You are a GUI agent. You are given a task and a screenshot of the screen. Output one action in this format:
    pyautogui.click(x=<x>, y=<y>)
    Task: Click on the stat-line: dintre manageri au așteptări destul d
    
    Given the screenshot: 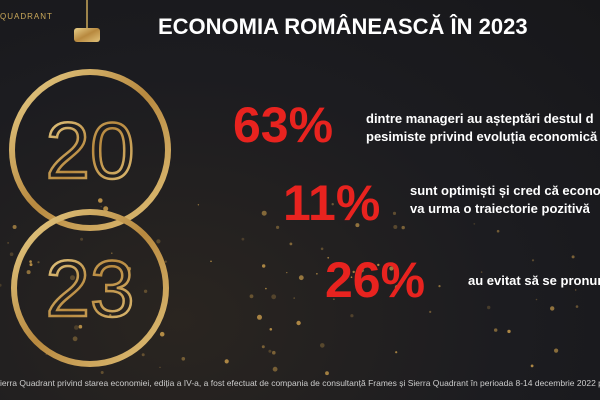 What is the action you would take?
    pyautogui.click(x=480, y=118)
    